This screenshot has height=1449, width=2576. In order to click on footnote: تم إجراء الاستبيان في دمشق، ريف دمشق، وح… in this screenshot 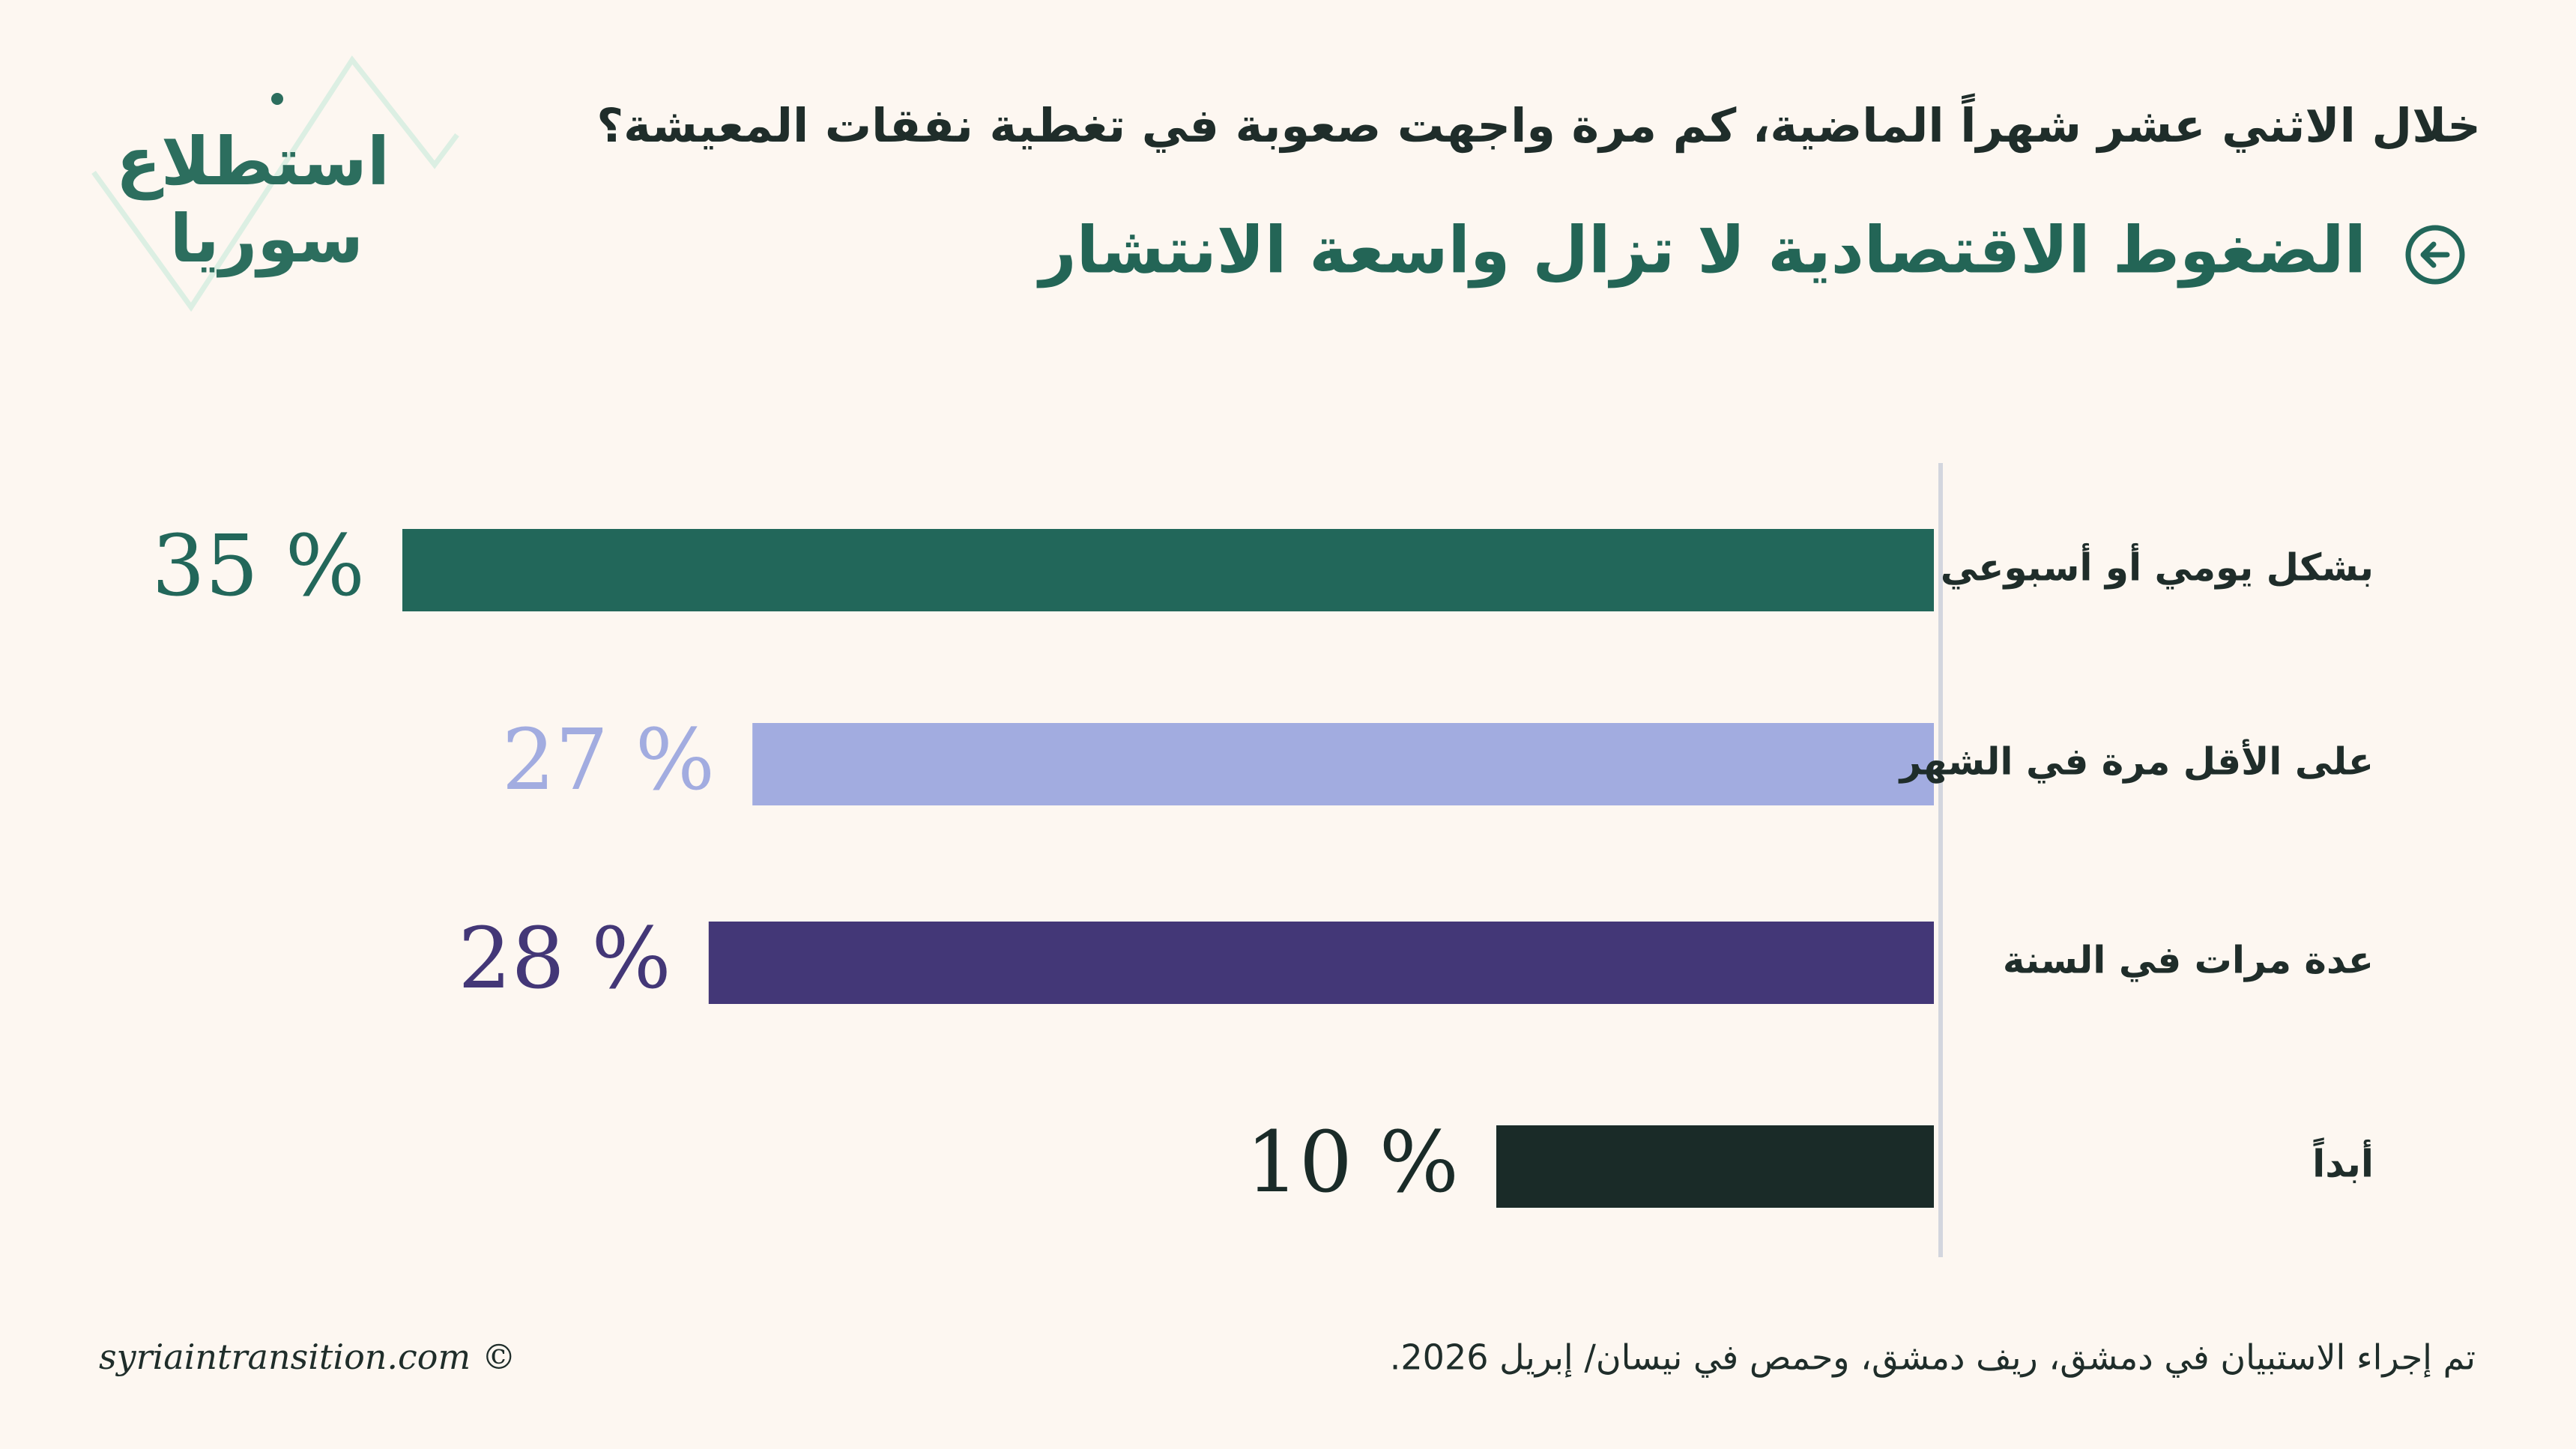, I will do `click(1933, 1358)`.